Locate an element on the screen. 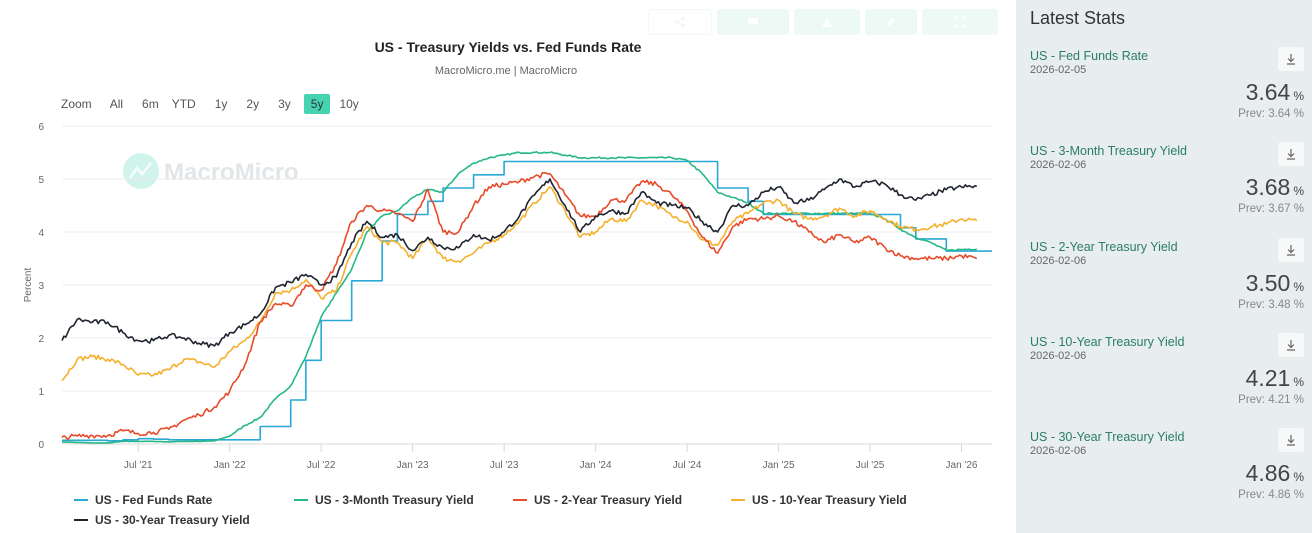 The height and width of the screenshot is (533, 1312). stat-name: US - 10-Year Treasury Yield is located at coordinates (1107, 341).